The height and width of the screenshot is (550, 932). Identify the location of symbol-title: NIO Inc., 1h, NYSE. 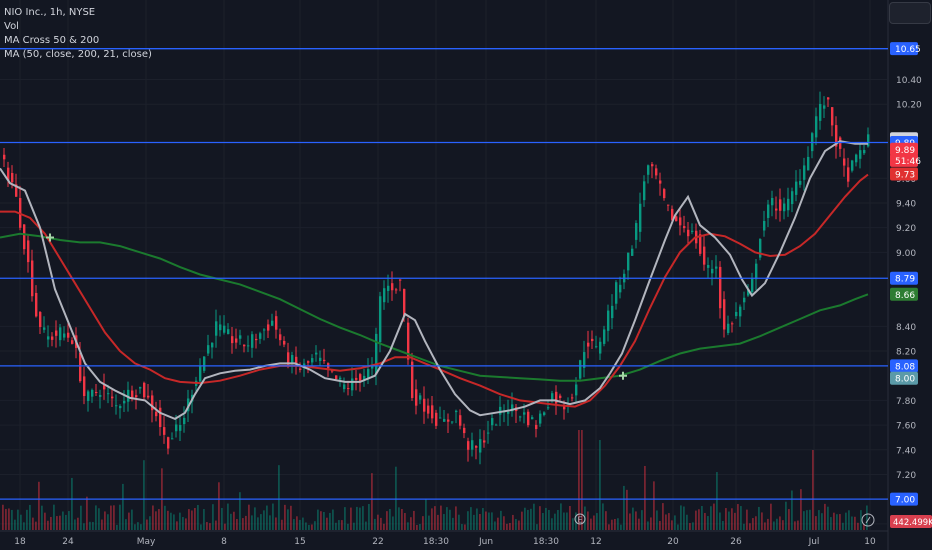
(50, 12).